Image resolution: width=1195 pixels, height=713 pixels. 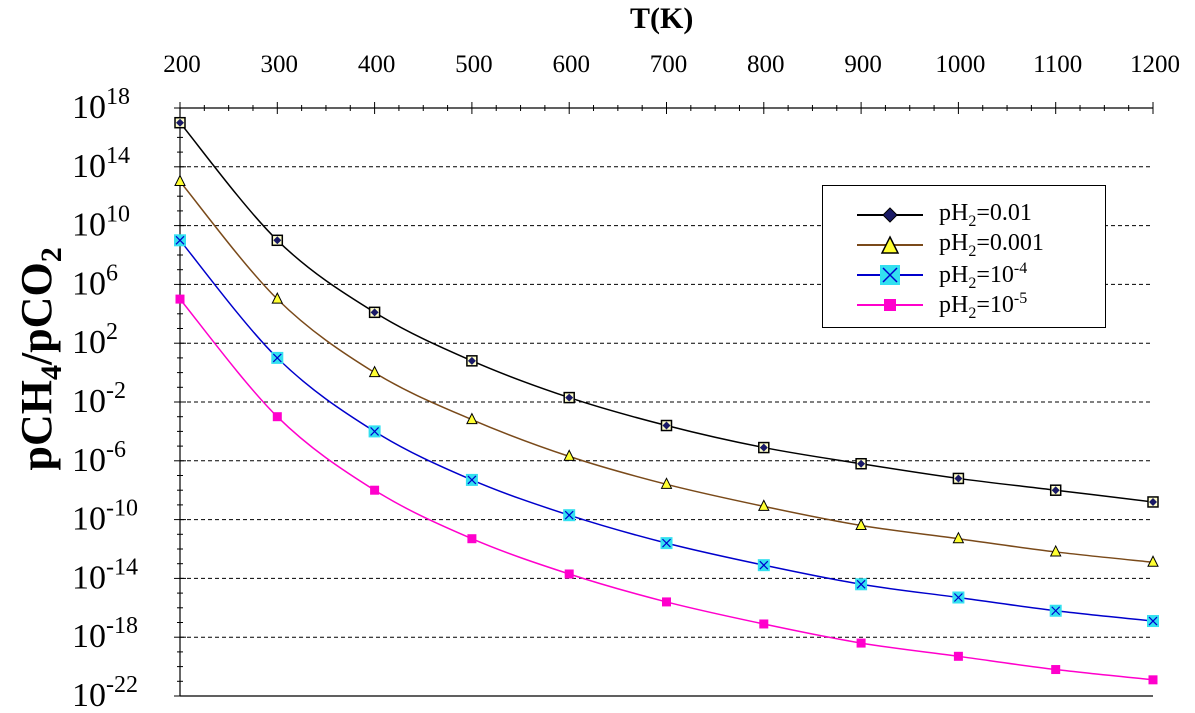 I want to click on x-tick-label: 900, so click(x=863, y=64).